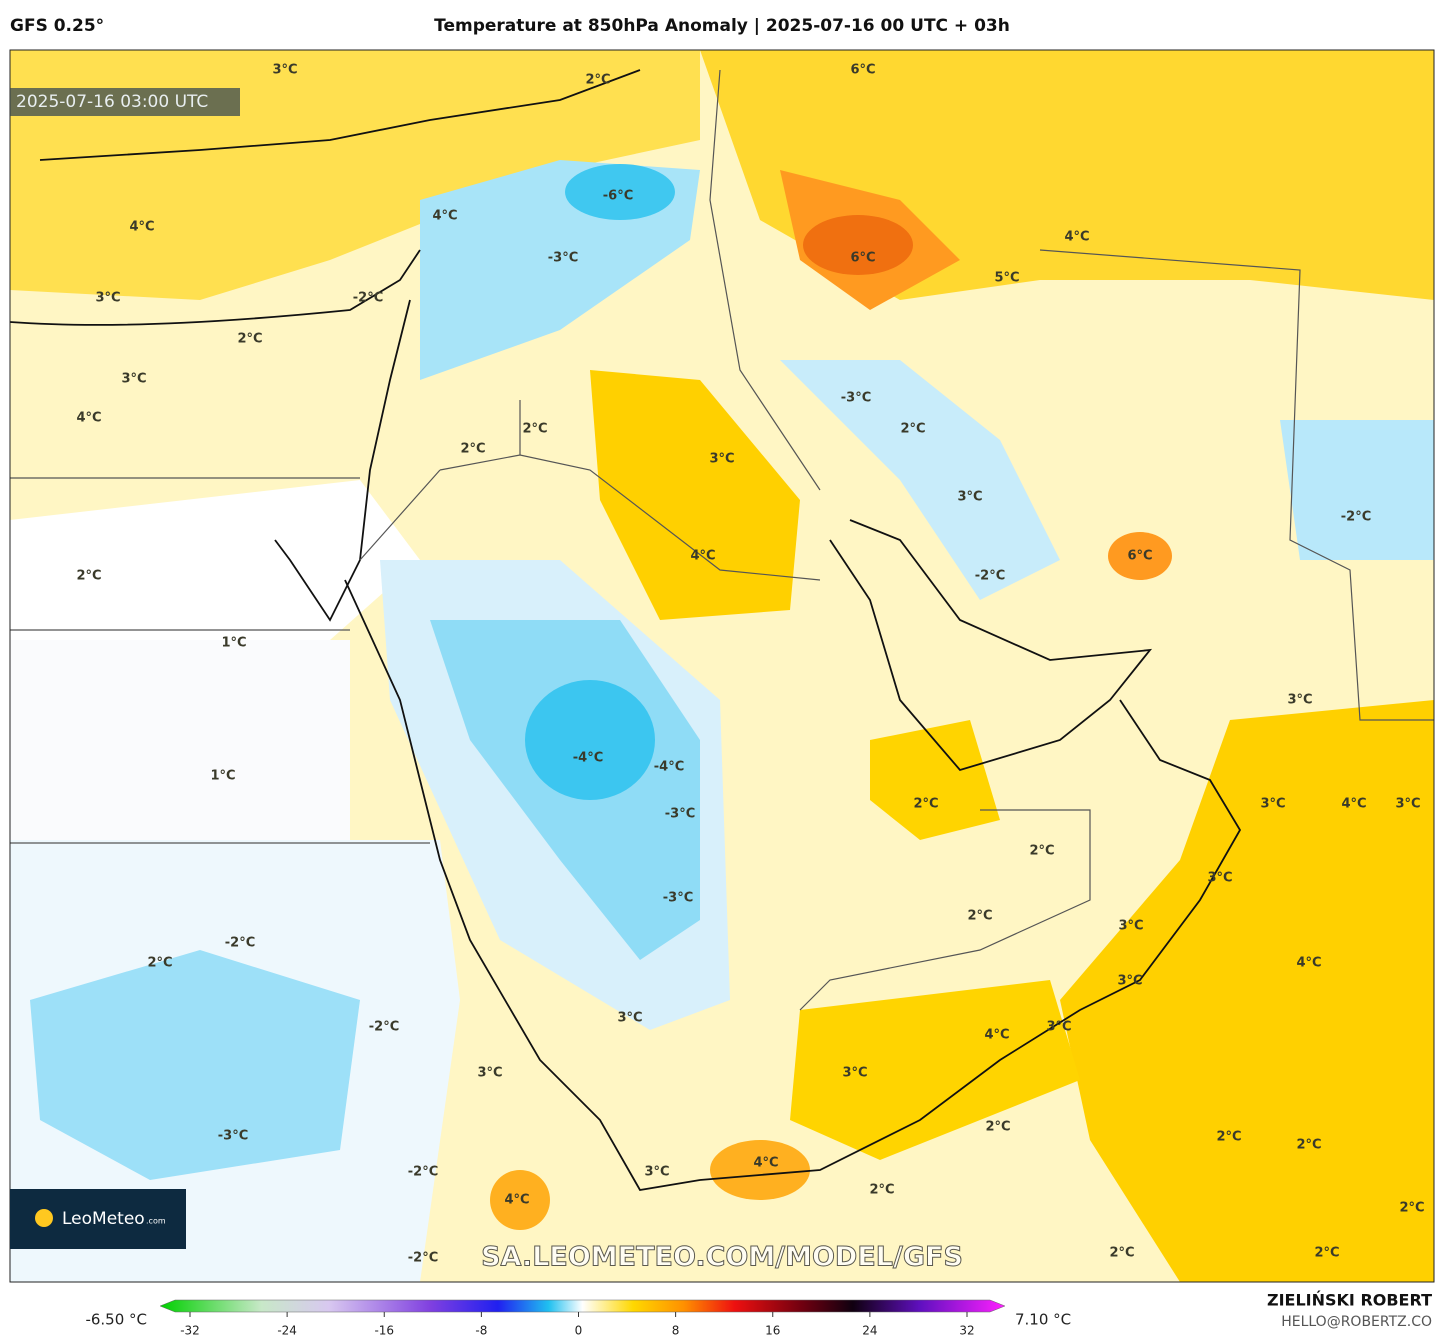  Describe the element at coordinates (579, 1331) in the screenshot. I see `colorbar-tick-label: 0` at that location.